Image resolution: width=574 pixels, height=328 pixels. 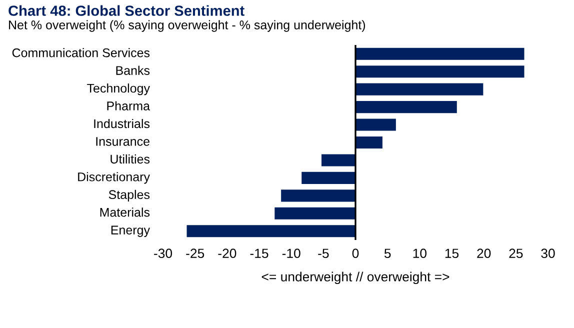 I want to click on y-tick-label: Communication Services, so click(x=81, y=53).